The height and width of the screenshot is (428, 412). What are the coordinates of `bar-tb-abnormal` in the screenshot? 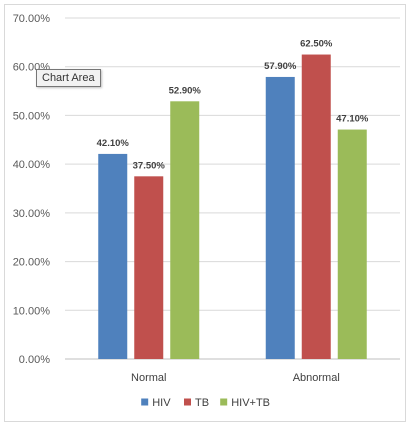 It's located at (316, 207).